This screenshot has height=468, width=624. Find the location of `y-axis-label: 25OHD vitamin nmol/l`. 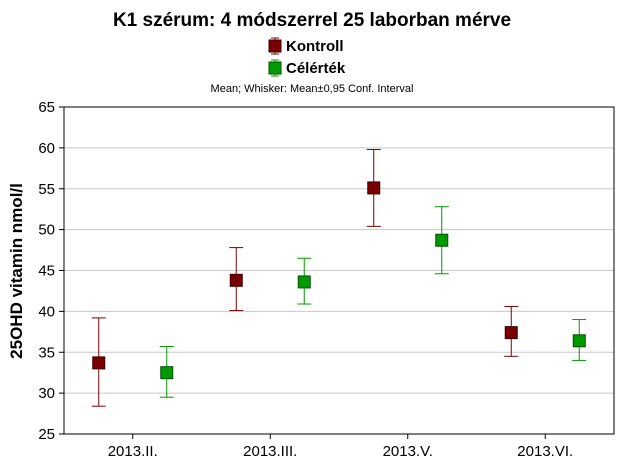

y-axis-label: 25OHD vitamin nmol/l is located at coordinates (16, 271).